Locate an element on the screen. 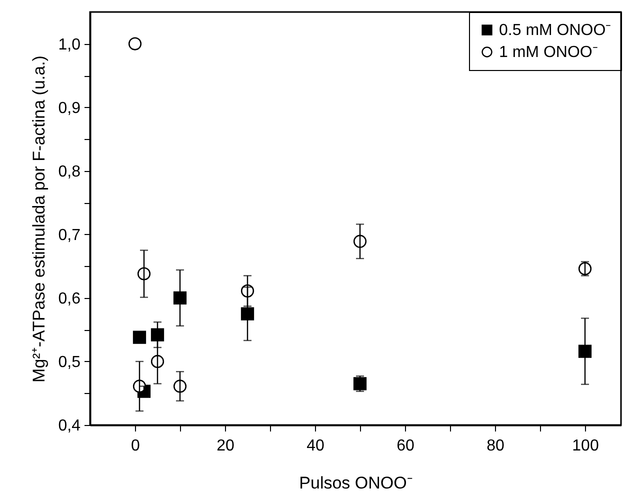 This screenshot has width=625, height=497. y-tick-label: 1,0 is located at coordinates (69, 45).